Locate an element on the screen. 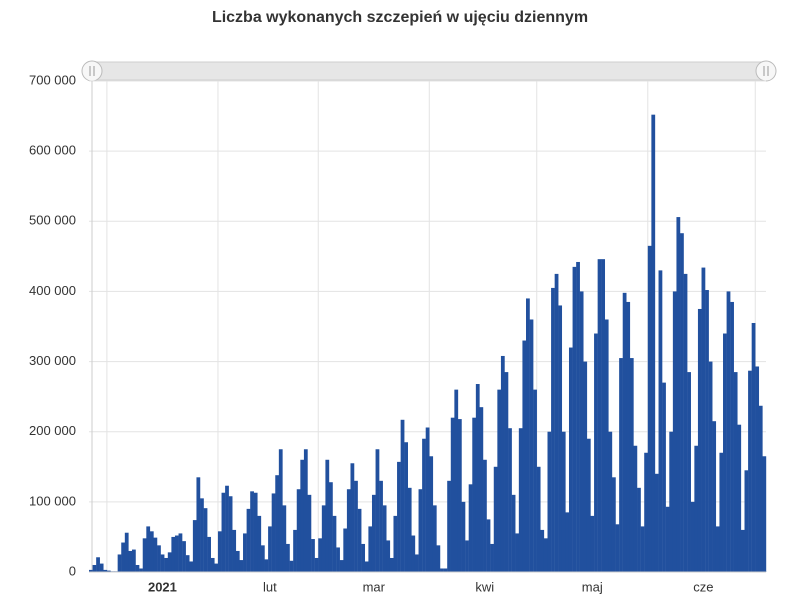 The height and width of the screenshot is (603, 800). navigator-scrollbar is located at coordinates (429, 71).